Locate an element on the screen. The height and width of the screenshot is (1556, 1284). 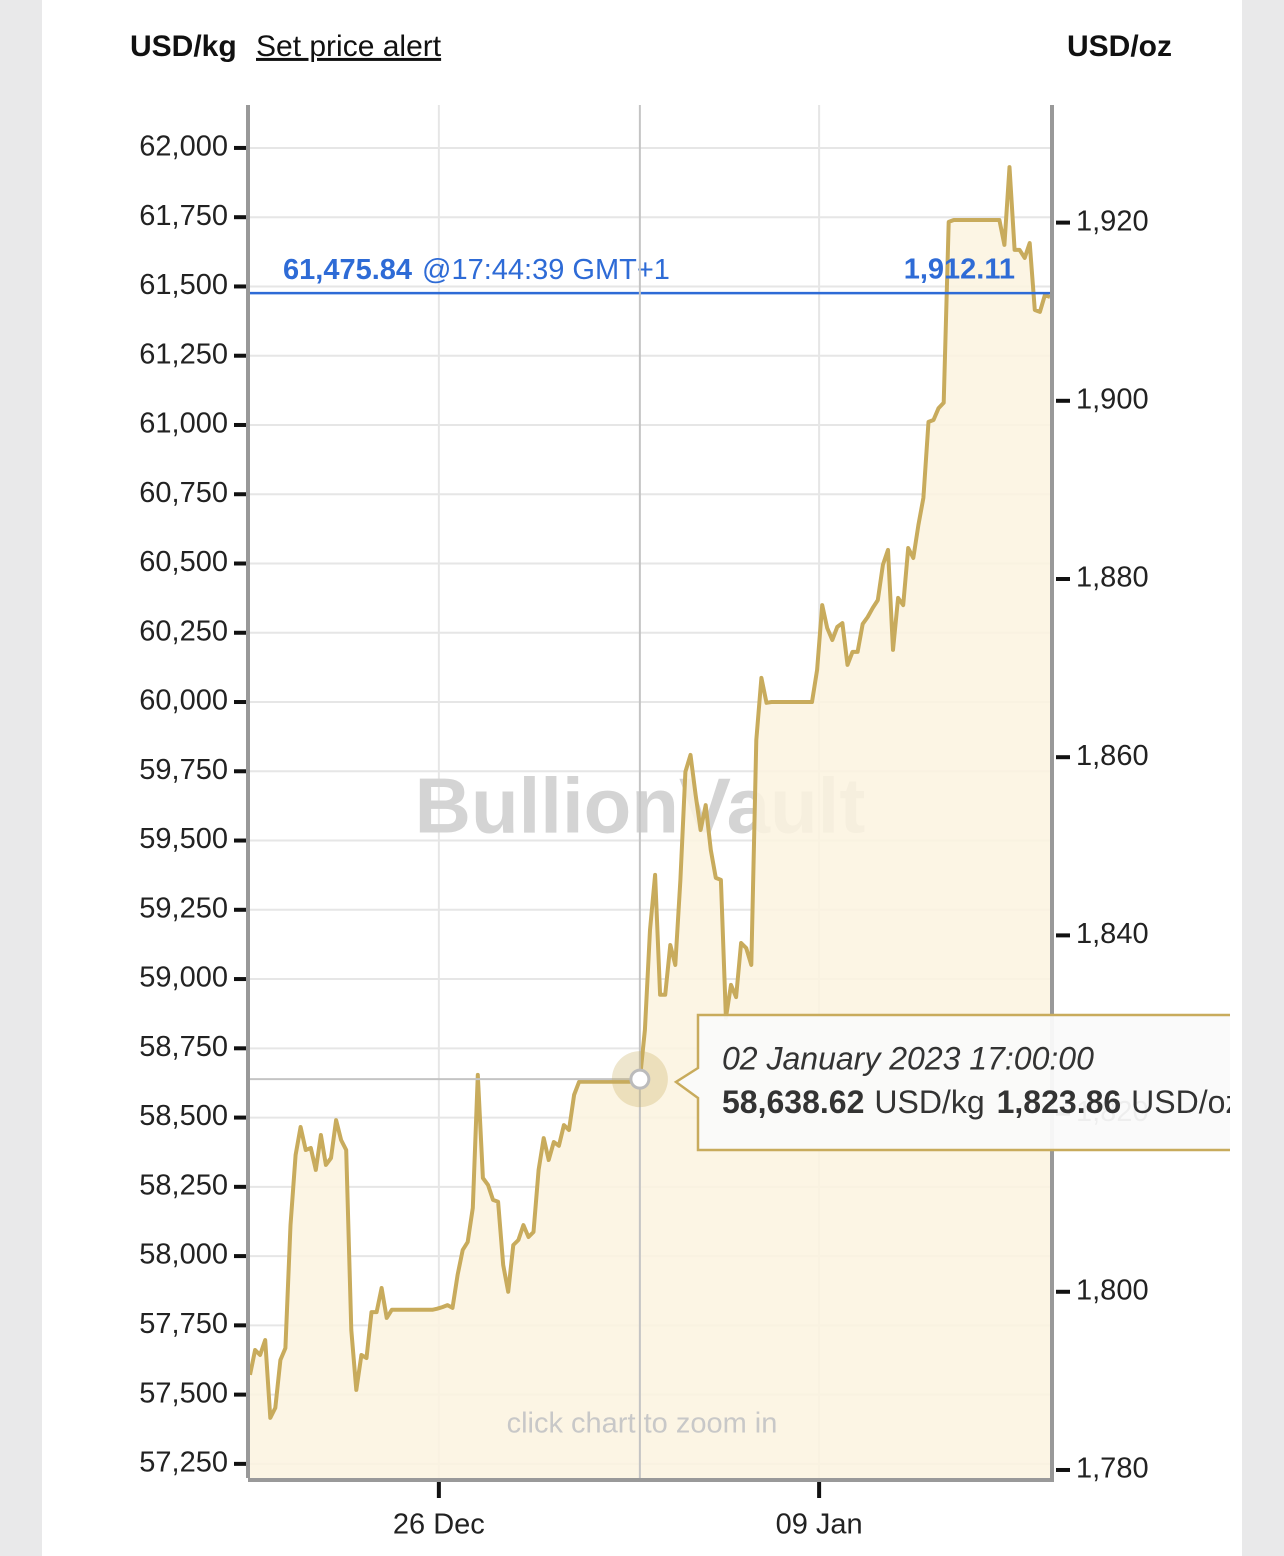
right-unit: USD/oz is located at coordinates (1119, 46).